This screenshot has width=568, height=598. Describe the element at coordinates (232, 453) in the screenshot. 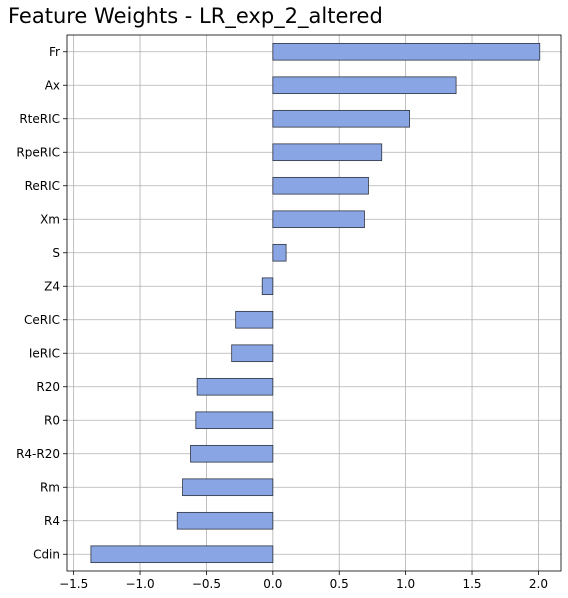

I see `bar-r4-r20` at that location.